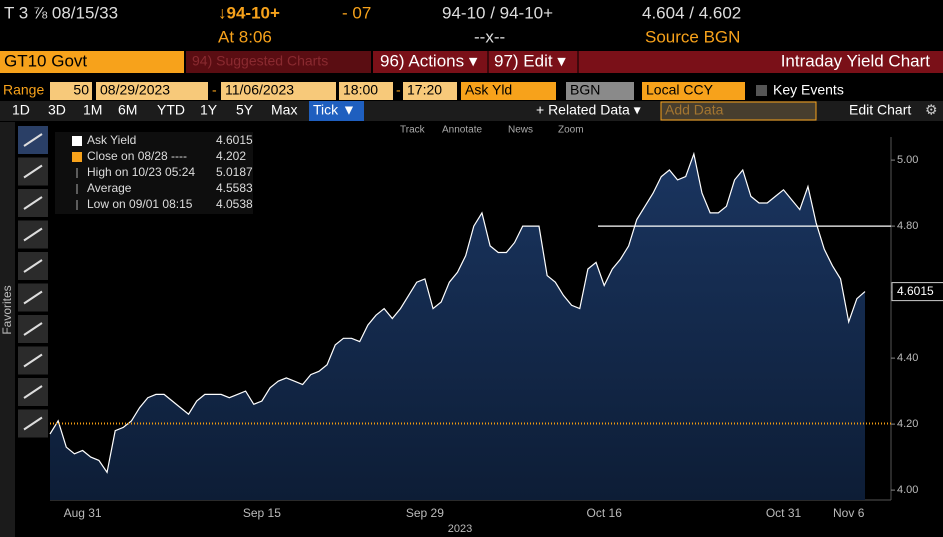  What do you see at coordinates (234, 188) in the screenshot?
I see `legend-value: 4.5583` at bounding box center [234, 188].